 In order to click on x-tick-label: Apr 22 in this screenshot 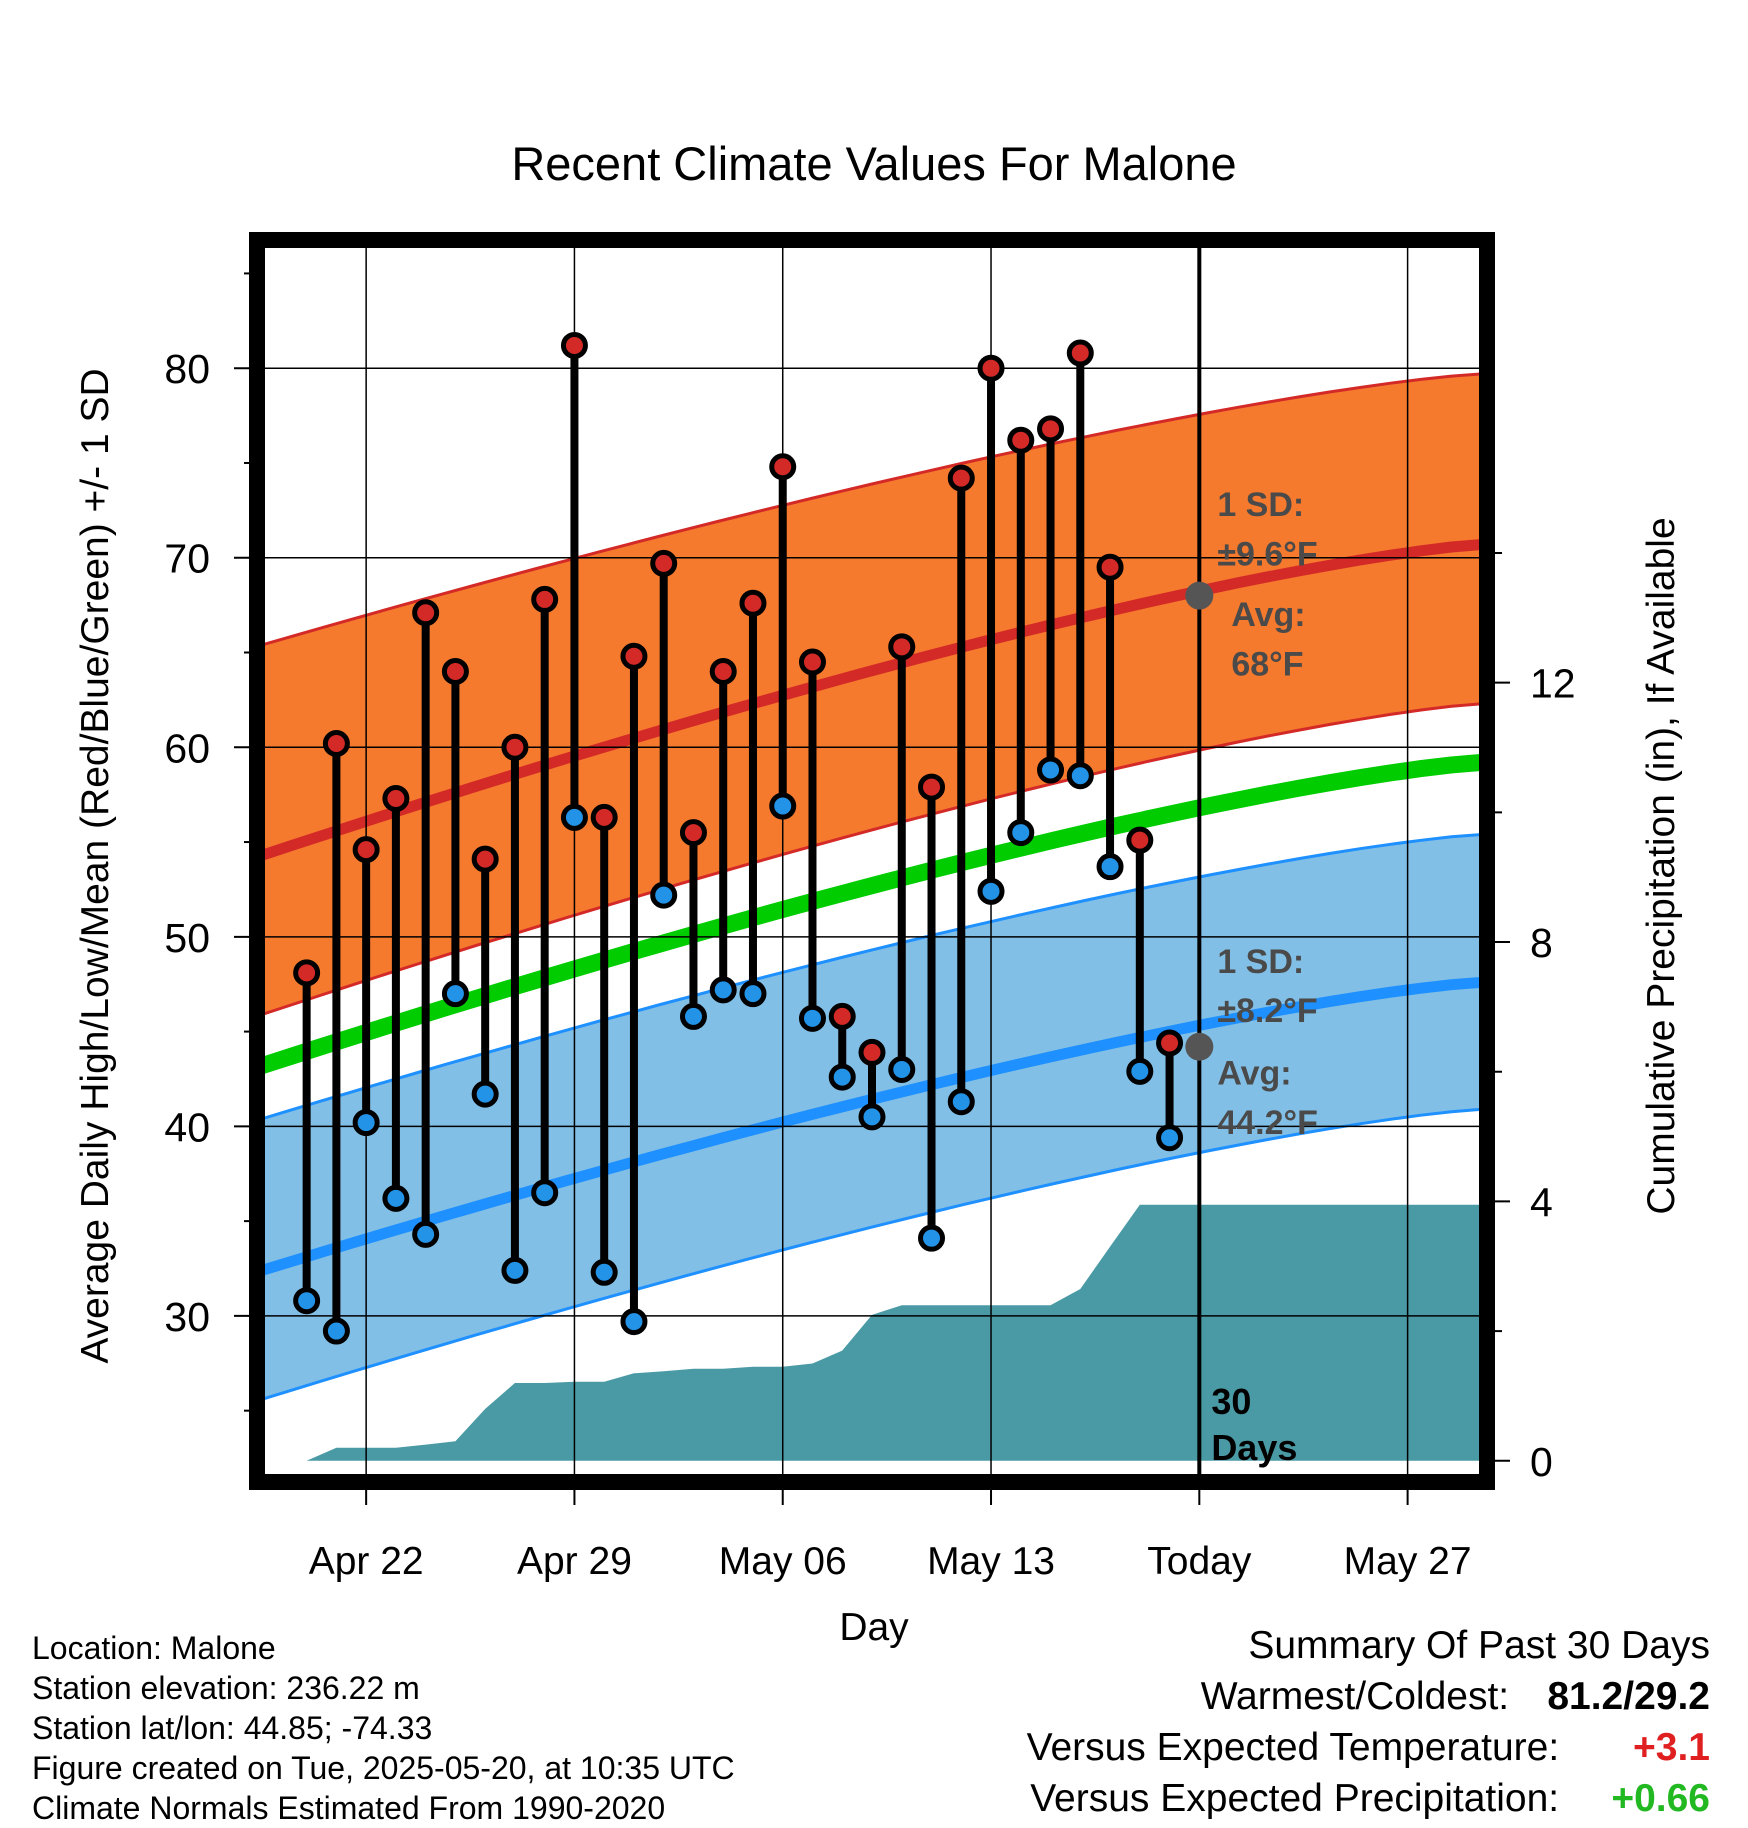, I will do `click(366, 1561)`.